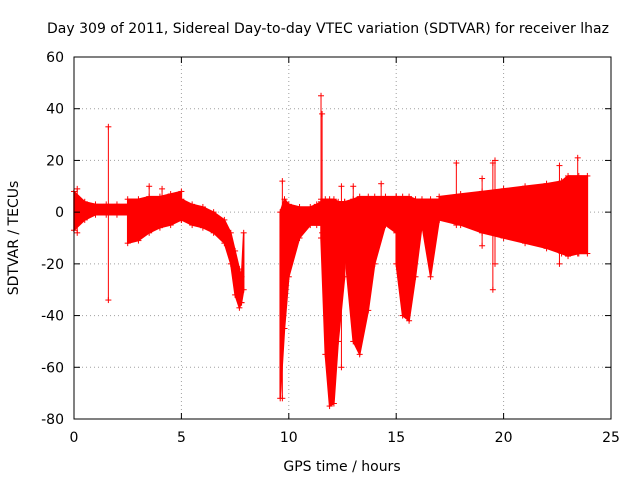 The image size is (640, 480). I want to click on y-axis-label: SDTVAR / TECUs, so click(14, 238).